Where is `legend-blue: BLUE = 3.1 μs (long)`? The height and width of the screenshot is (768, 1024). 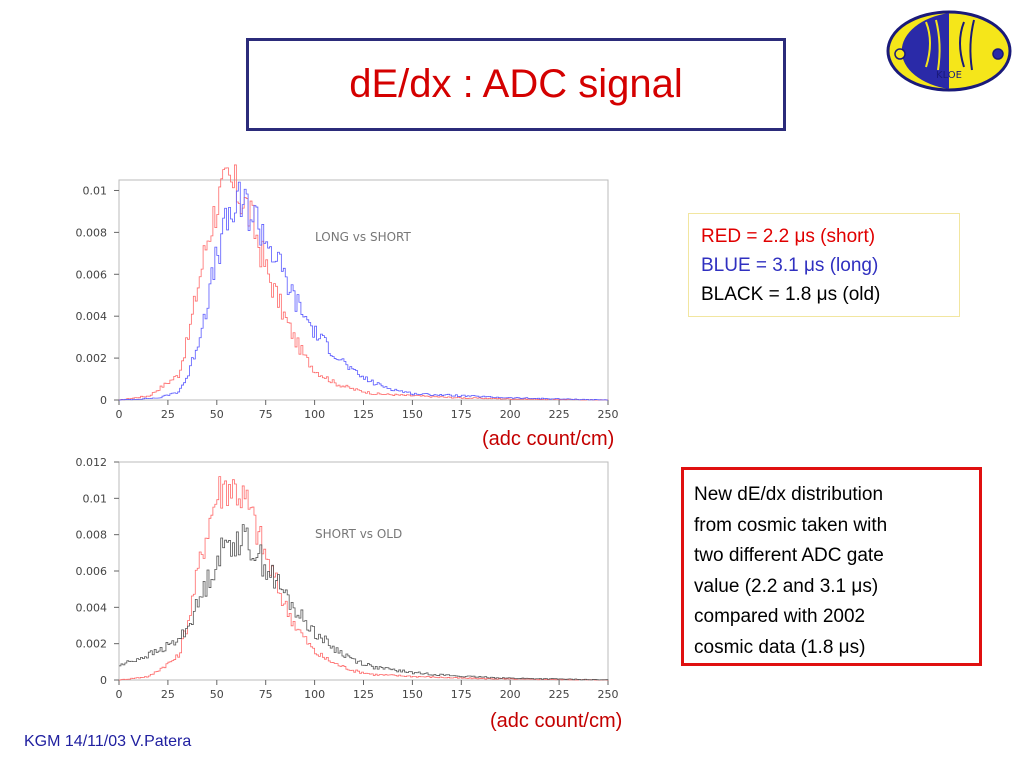
legend-blue: BLUE = 3.1 μs (long) is located at coordinates (790, 265).